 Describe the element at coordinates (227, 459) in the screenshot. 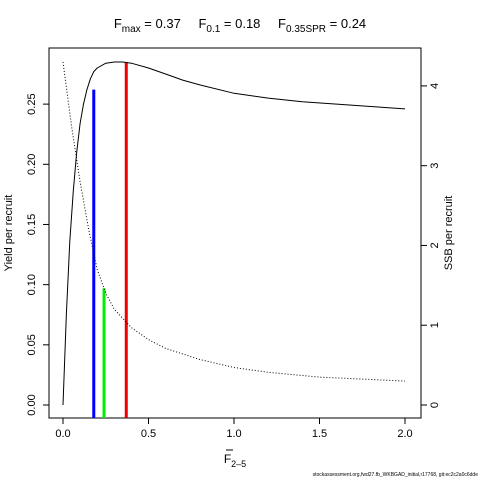

I see `x-axis-label: F` at that location.